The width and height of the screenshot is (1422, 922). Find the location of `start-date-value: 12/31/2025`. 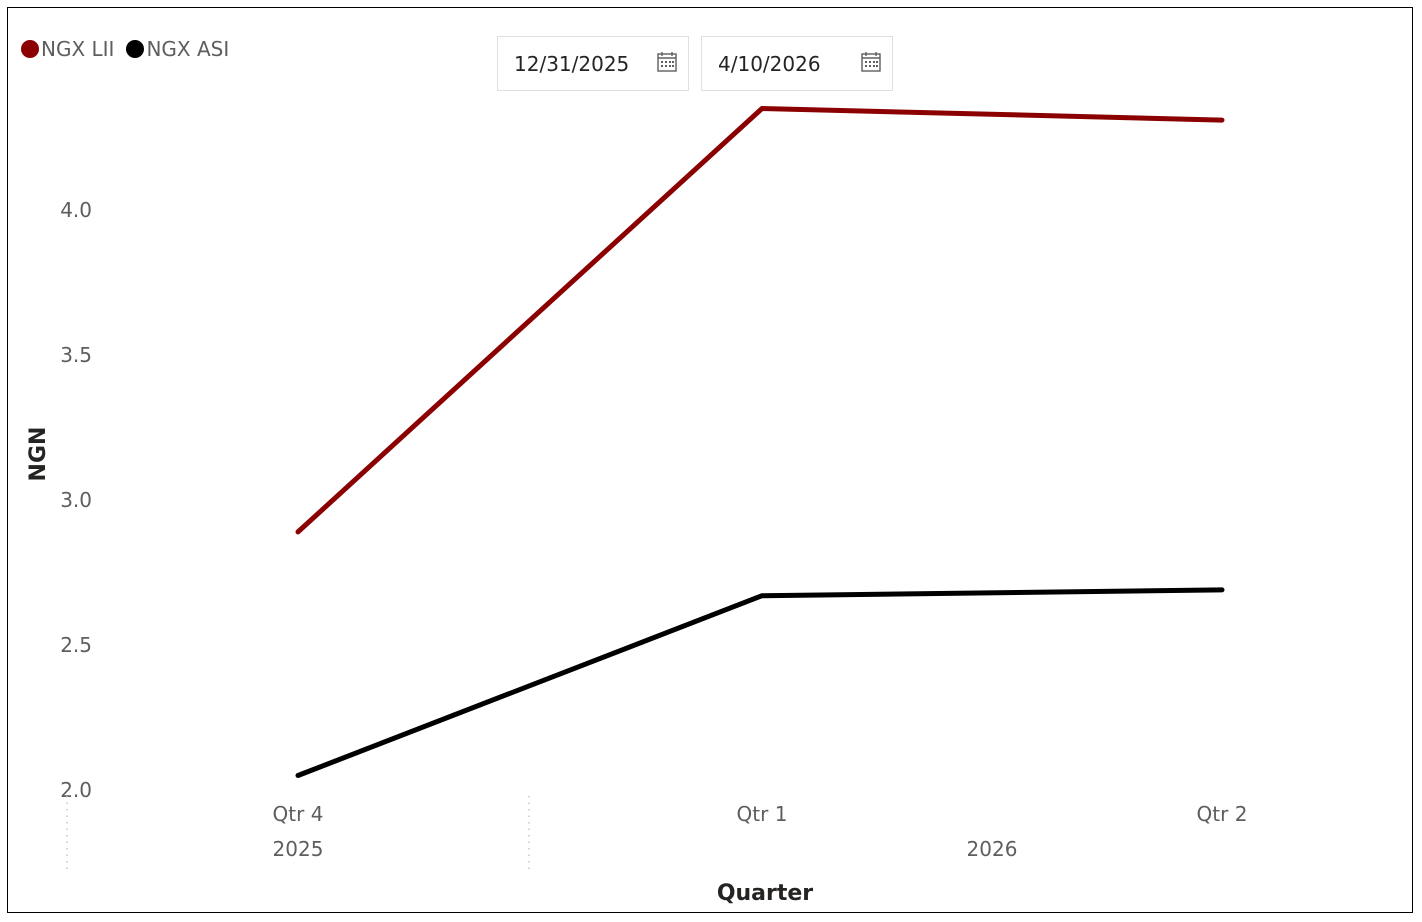

start-date-value: 12/31/2025 is located at coordinates (572, 63).